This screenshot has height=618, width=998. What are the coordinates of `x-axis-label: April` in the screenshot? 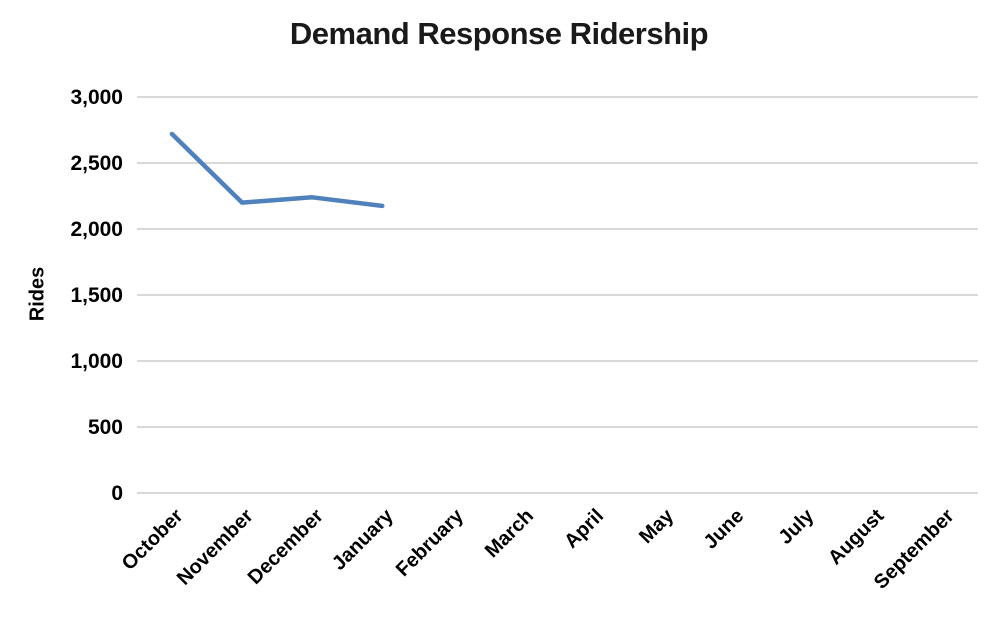 It's located at (584, 529).